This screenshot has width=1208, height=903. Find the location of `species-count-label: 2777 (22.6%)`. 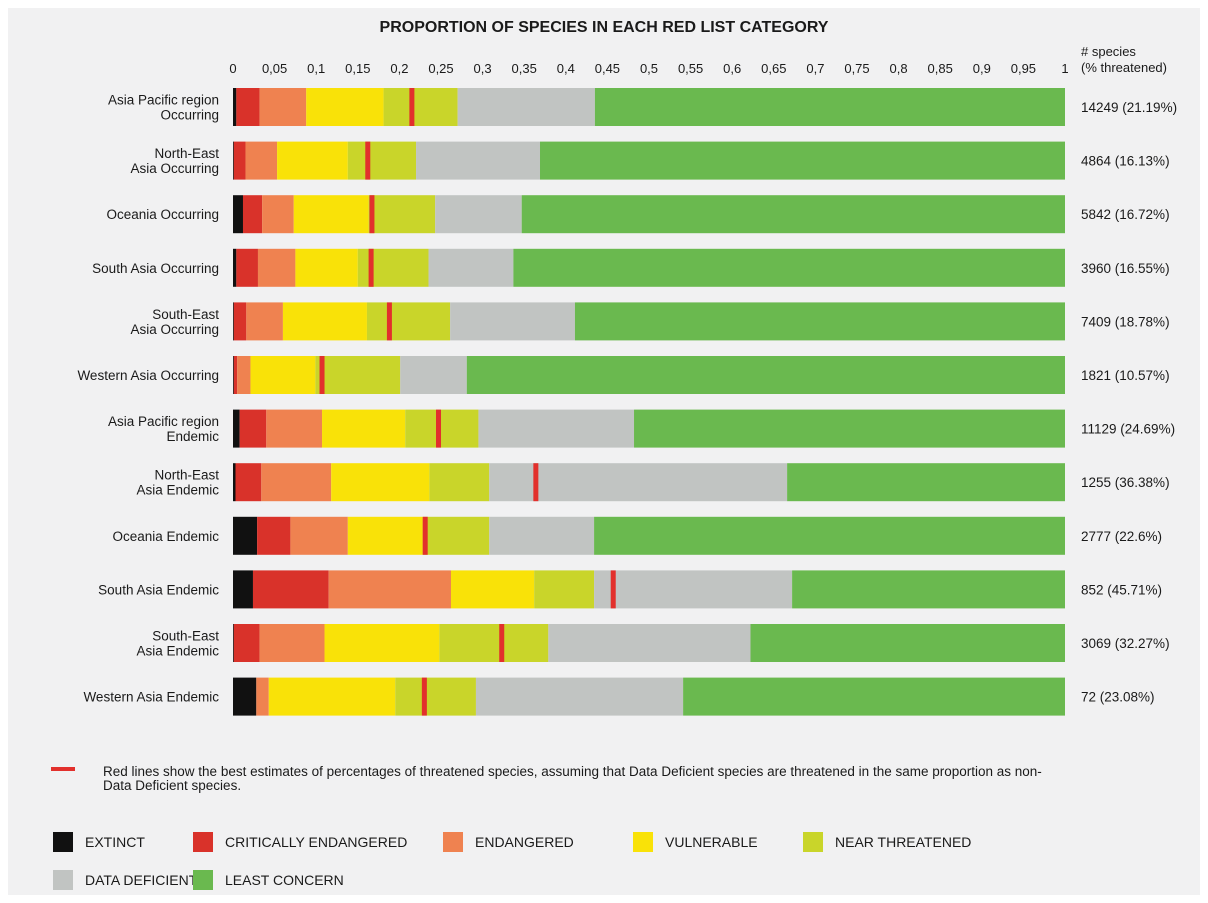

species-count-label: 2777 (22.6%) is located at coordinates (1121, 536).